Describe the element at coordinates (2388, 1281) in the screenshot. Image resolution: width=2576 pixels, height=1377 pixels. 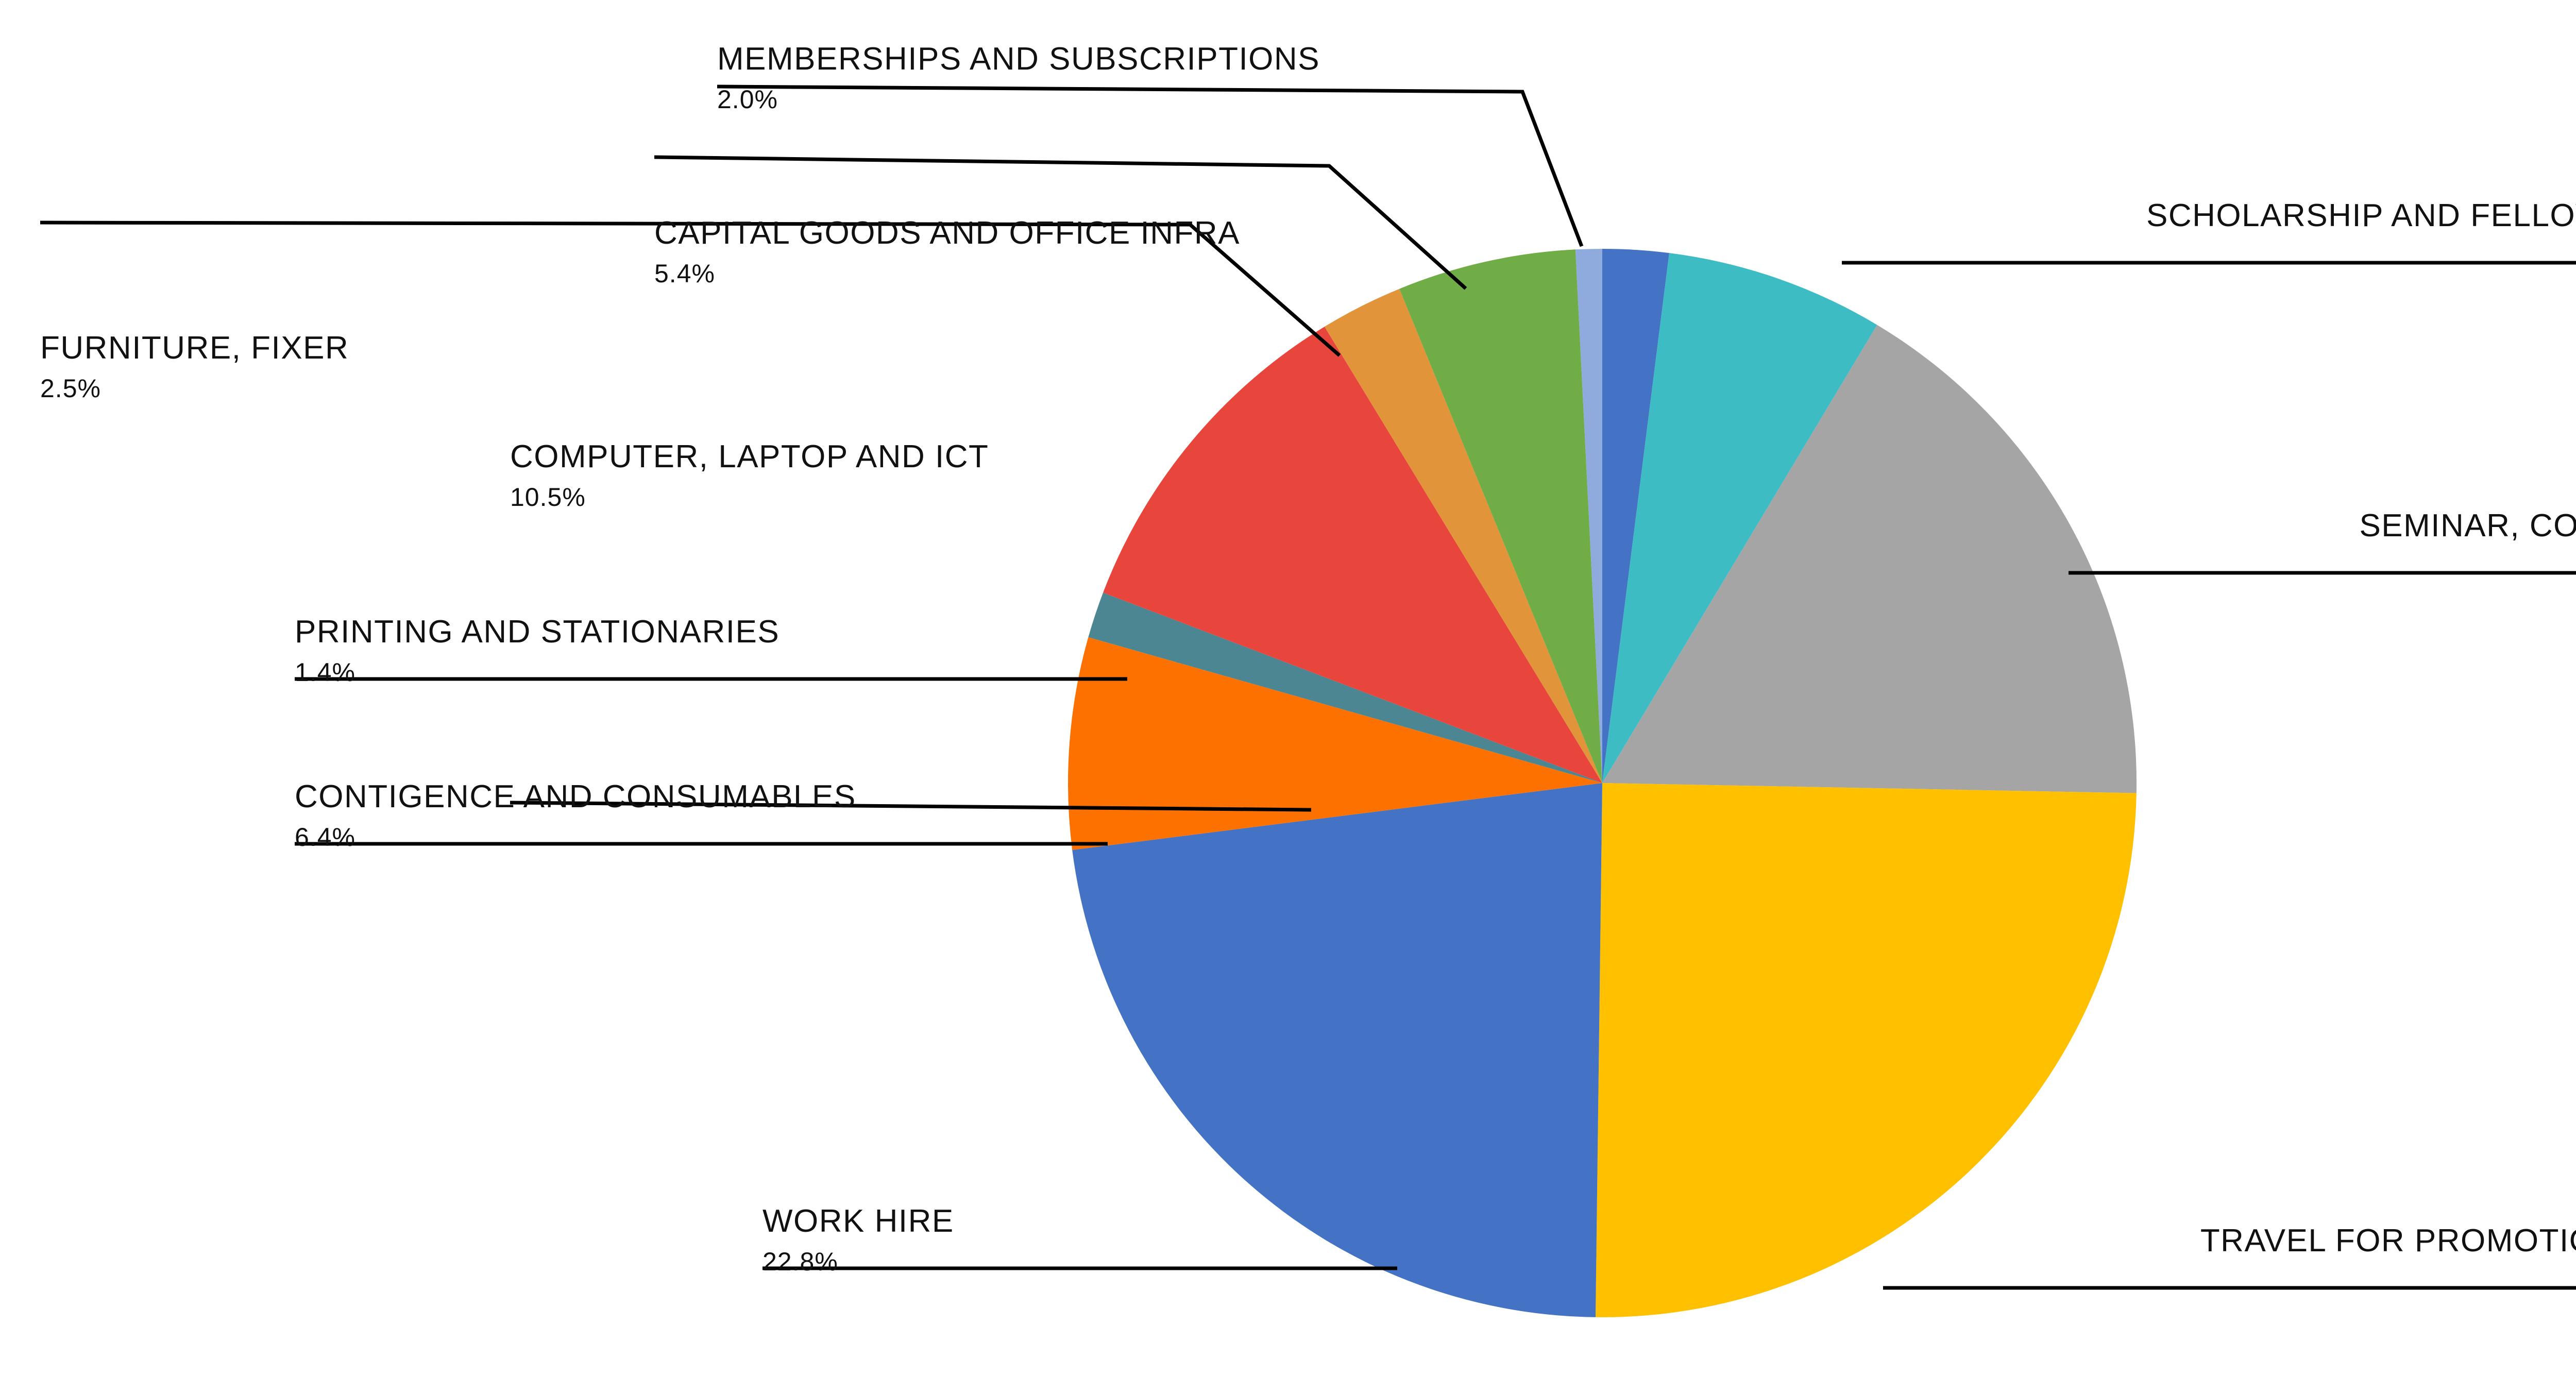
I see `slice-label-travel-pct: 24.9%` at that location.